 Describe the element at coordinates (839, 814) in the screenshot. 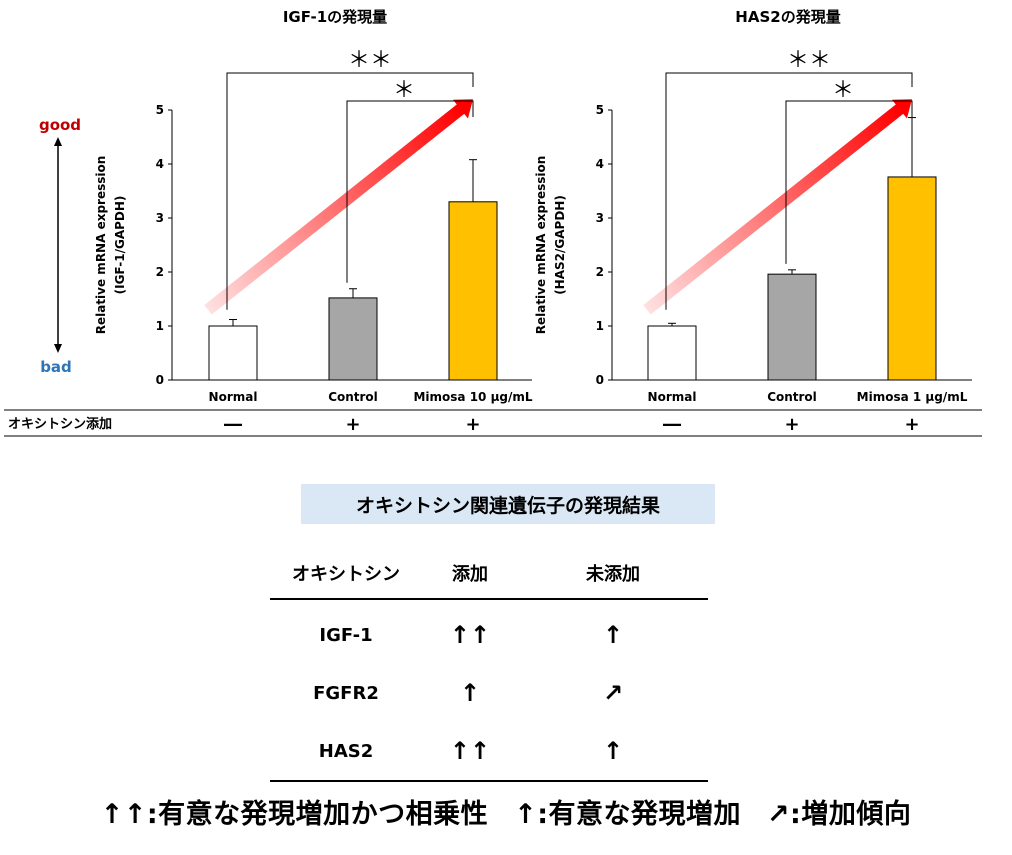

I see `legend-item: ↗:増加傾向` at that location.